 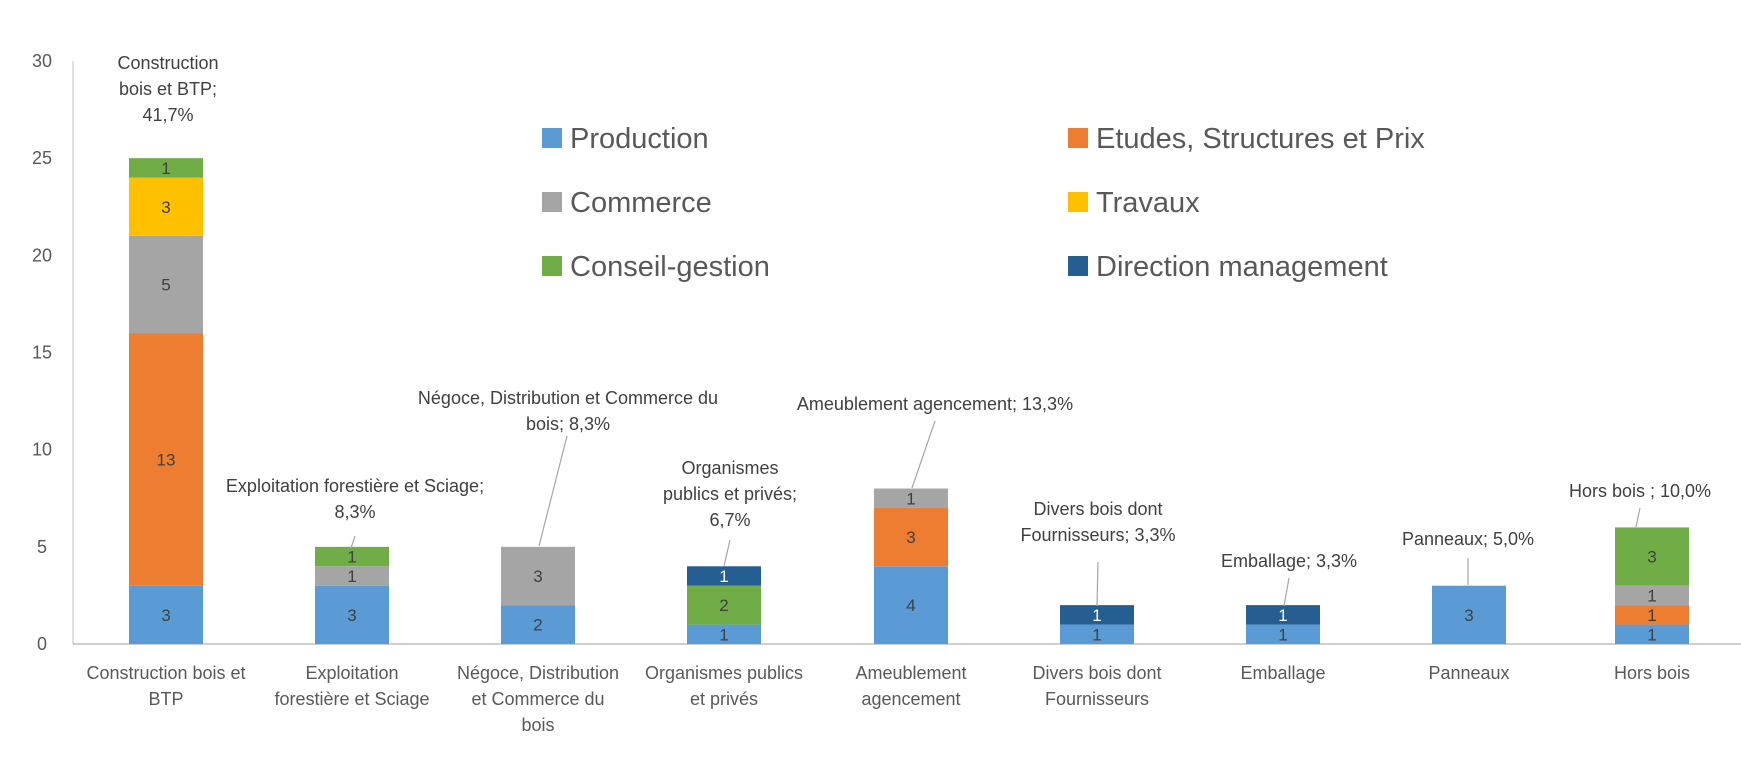 What do you see at coordinates (165, 673) in the screenshot?
I see `x-category-label-line: Construction bois et` at bounding box center [165, 673].